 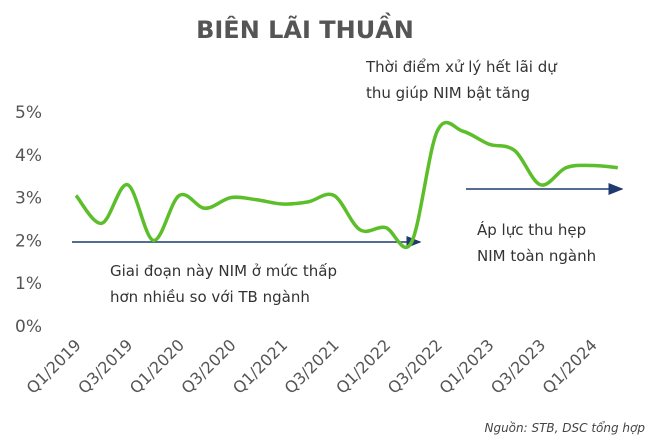 What do you see at coordinates (415, 366) in the screenshot?
I see `x-tick-label: Q3/2022` at bounding box center [415, 366].